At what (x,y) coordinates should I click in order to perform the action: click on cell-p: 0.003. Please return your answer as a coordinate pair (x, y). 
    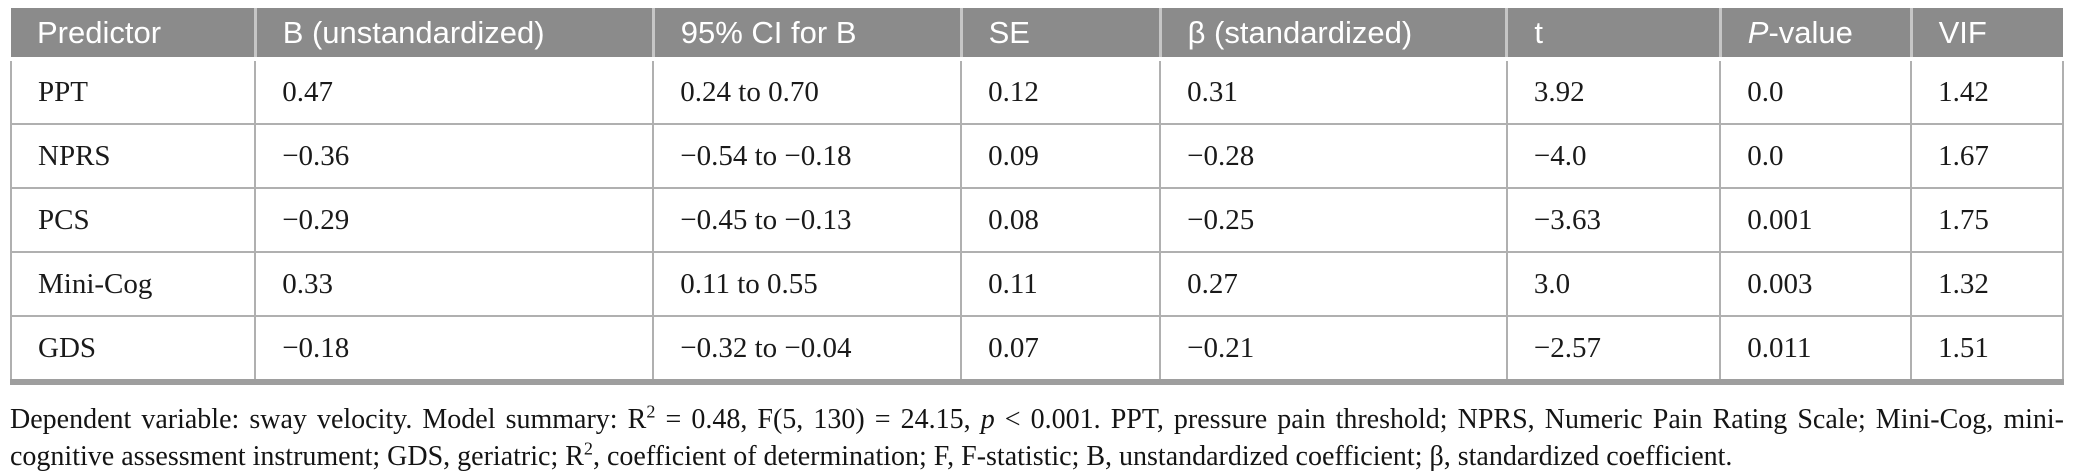
    Looking at the image, I should click on (1816, 284).